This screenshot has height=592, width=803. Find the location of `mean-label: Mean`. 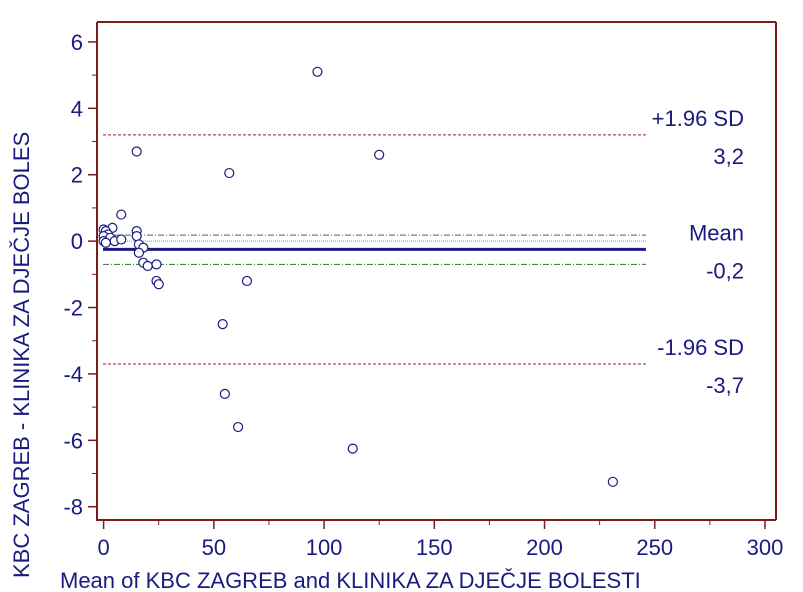

mean-label: Mean is located at coordinates (716, 232).